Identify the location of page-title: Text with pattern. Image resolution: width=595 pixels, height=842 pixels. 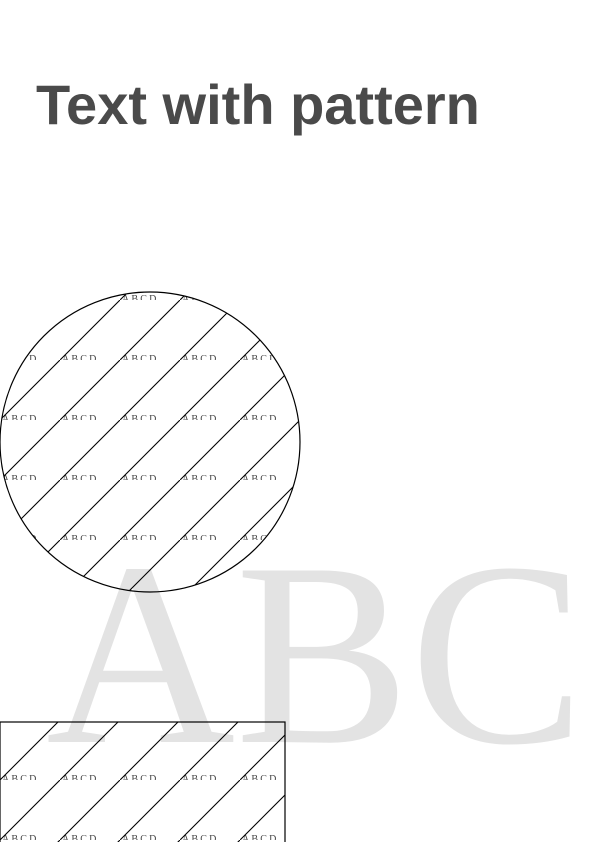
(258, 104).